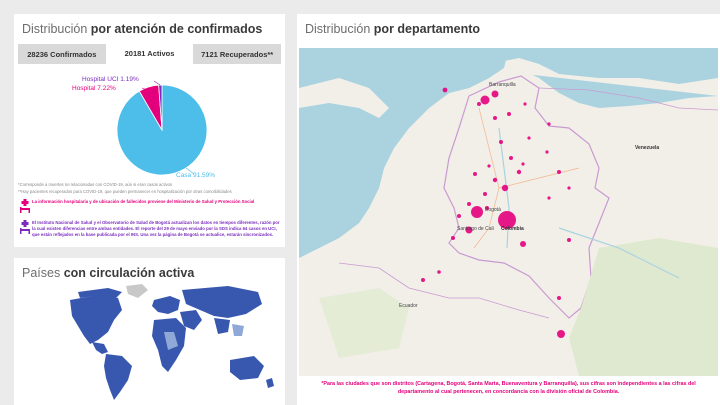  What do you see at coordinates (41, 273) in the screenshot?
I see `countries-title-normal: Países` at bounding box center [41, 273].